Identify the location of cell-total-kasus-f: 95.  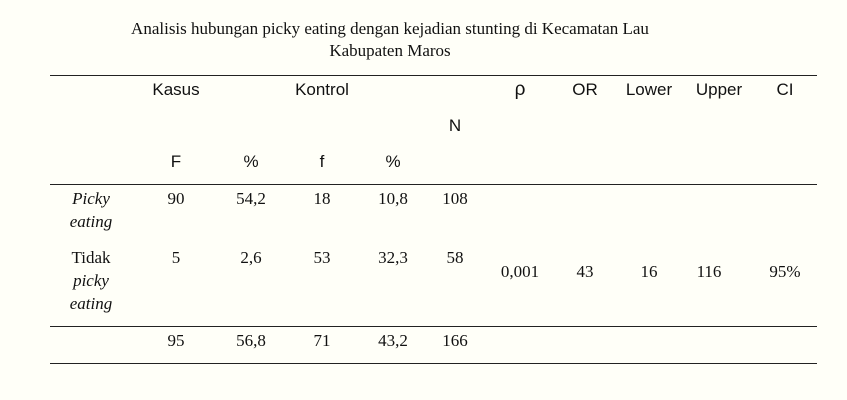
(176, 340).